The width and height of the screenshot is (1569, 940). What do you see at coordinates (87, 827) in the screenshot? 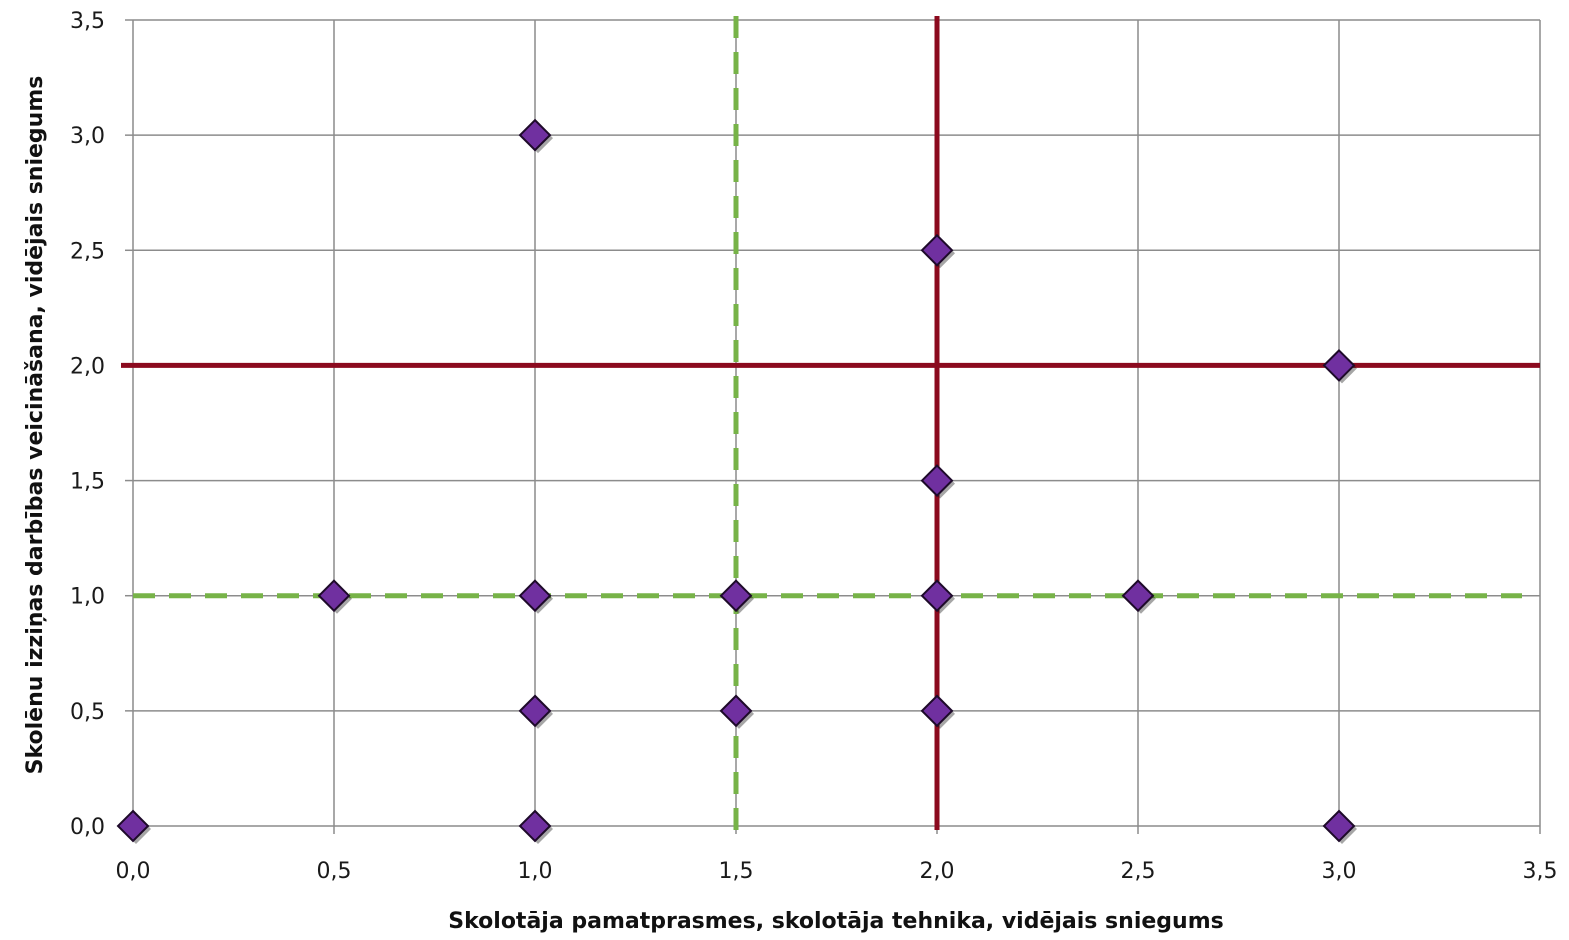
I see `y-tick-label: 0,0` at bounding box center [87, 827].